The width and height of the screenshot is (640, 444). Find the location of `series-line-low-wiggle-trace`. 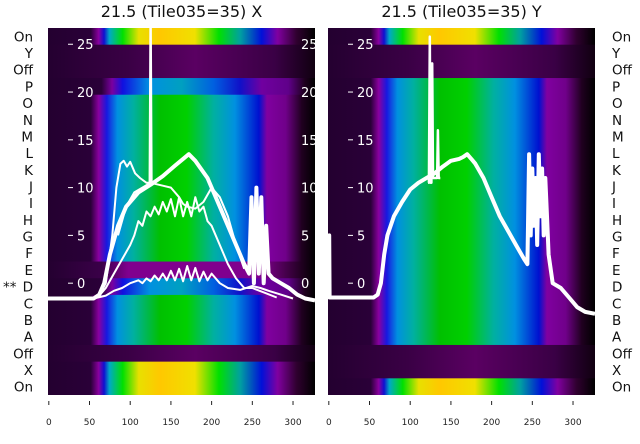

series-line-low-wiggle-trace is located at coordinates (193, 282).